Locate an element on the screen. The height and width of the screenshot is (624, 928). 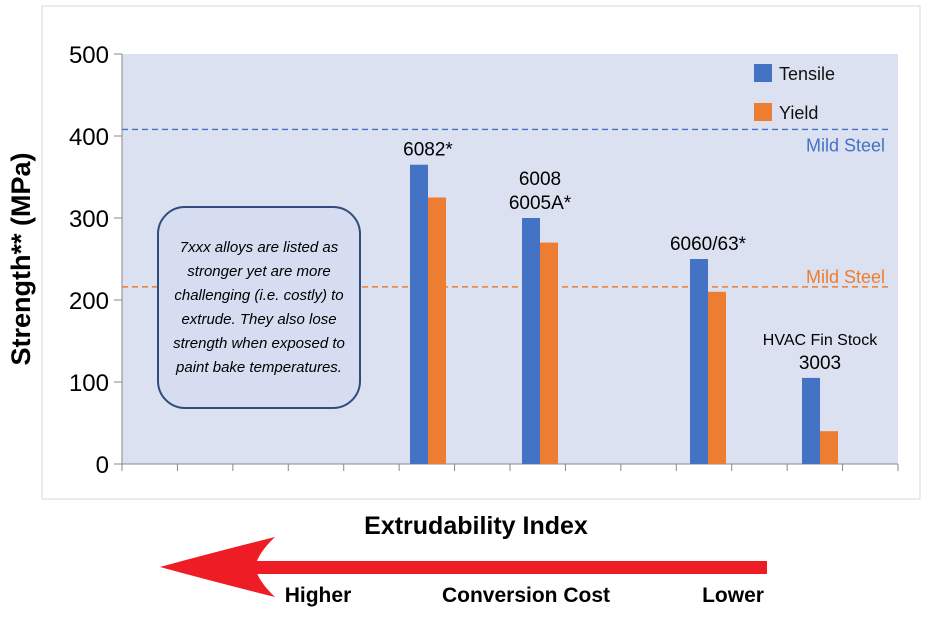
legend: Tensile Yield is located at coordinates (794, 93).